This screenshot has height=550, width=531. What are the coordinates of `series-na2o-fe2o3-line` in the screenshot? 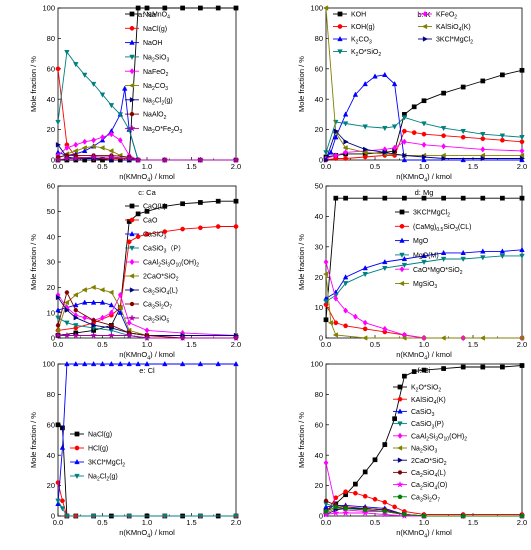 It's located at (146, 158).